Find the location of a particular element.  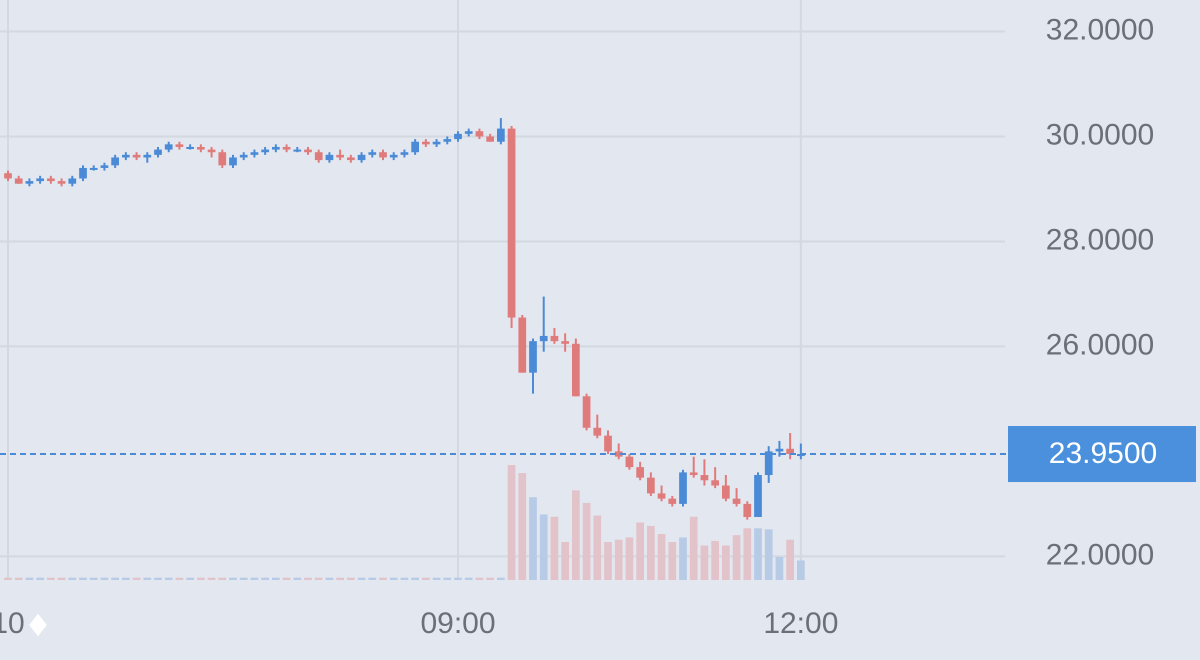

last-price-badge is located at coordinates (1102, 454).